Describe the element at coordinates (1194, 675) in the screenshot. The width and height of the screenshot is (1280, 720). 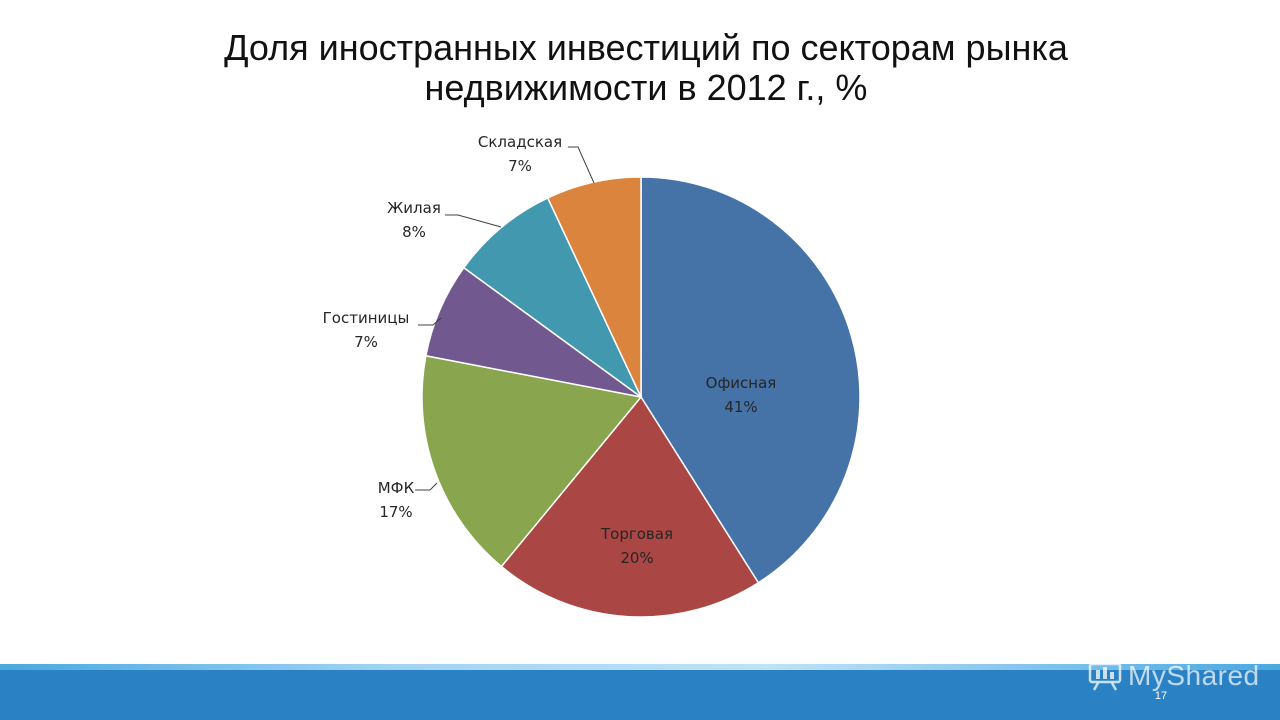
I see `watermark-text: MyShared` at that location.